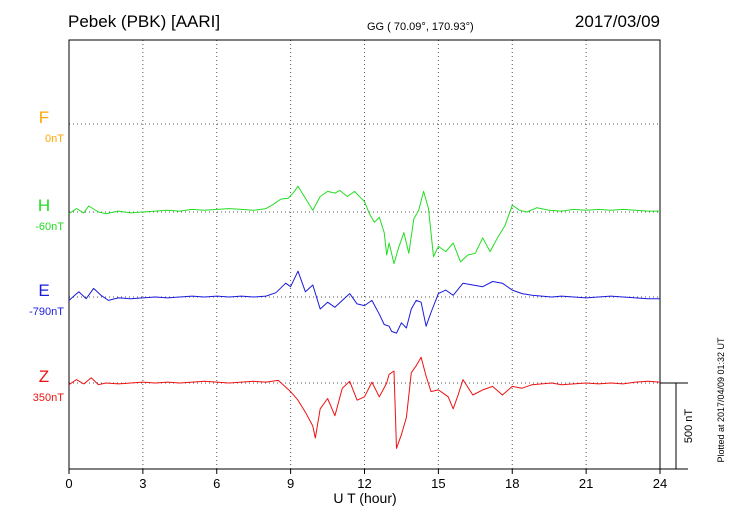 This screenshot has width=730, height=520. Describe the element at coordinates (364, 498) in the screenshot. I see `x-axis-label: U T (hour)` at that location.